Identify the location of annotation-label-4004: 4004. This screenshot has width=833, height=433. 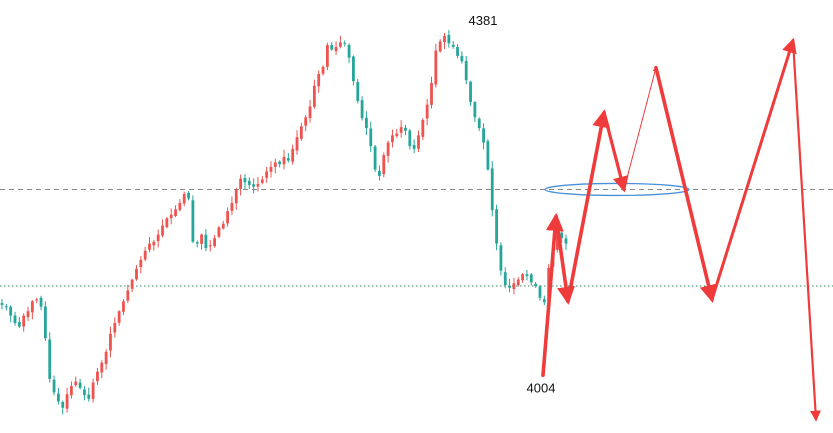
(541, 387).